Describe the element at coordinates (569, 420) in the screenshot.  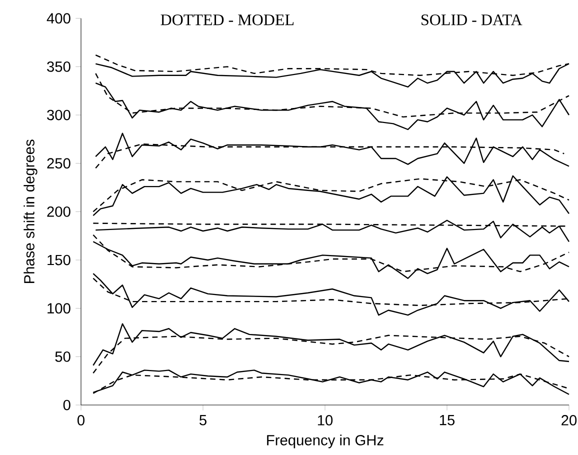
I see `x-tick-label: 20` at that location.